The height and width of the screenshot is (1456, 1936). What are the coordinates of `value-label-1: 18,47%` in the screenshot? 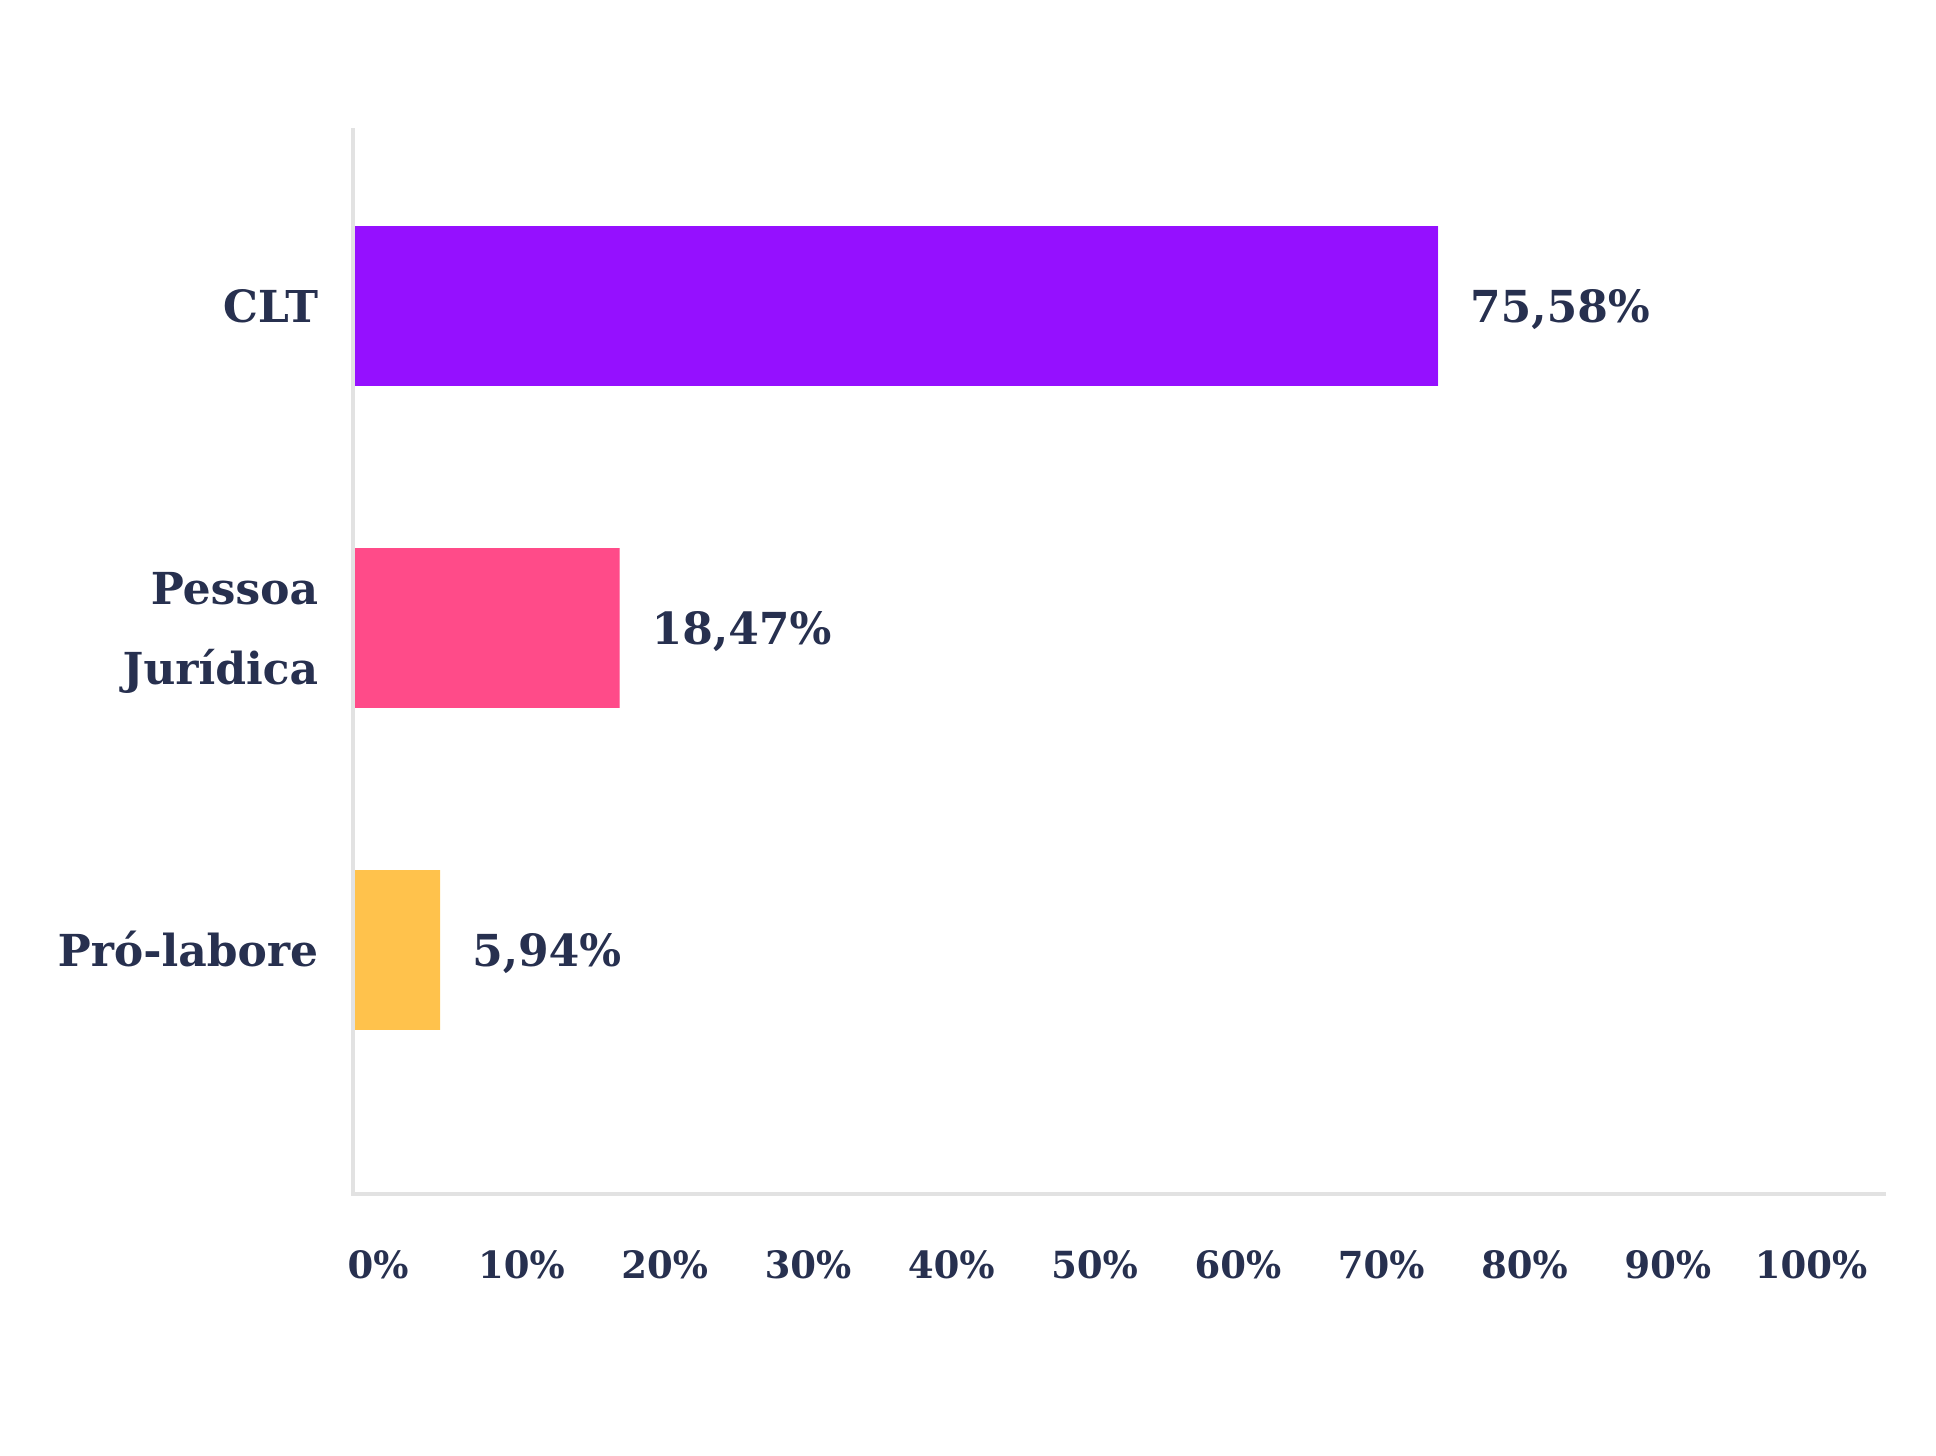 It's located at (742, 629).